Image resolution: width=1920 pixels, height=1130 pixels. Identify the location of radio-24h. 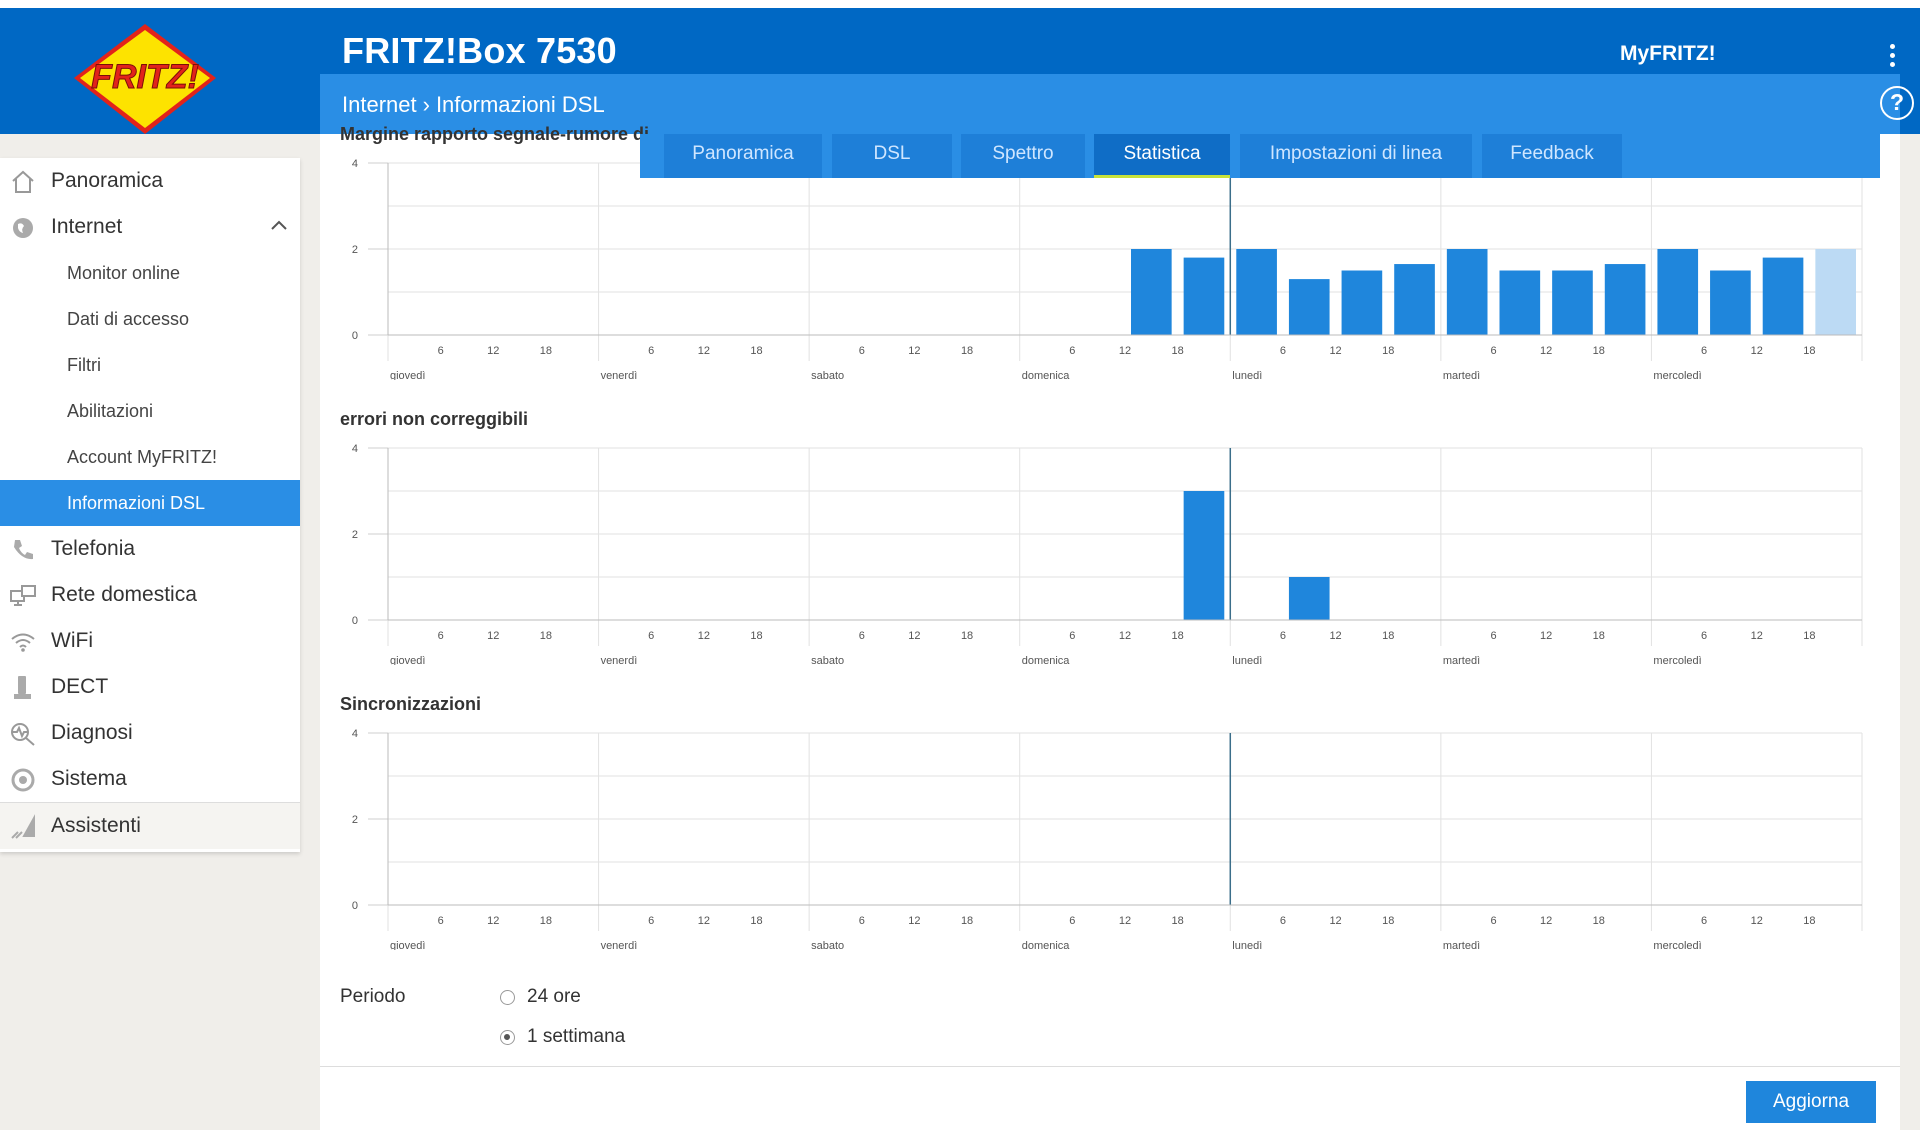
(507, 997).